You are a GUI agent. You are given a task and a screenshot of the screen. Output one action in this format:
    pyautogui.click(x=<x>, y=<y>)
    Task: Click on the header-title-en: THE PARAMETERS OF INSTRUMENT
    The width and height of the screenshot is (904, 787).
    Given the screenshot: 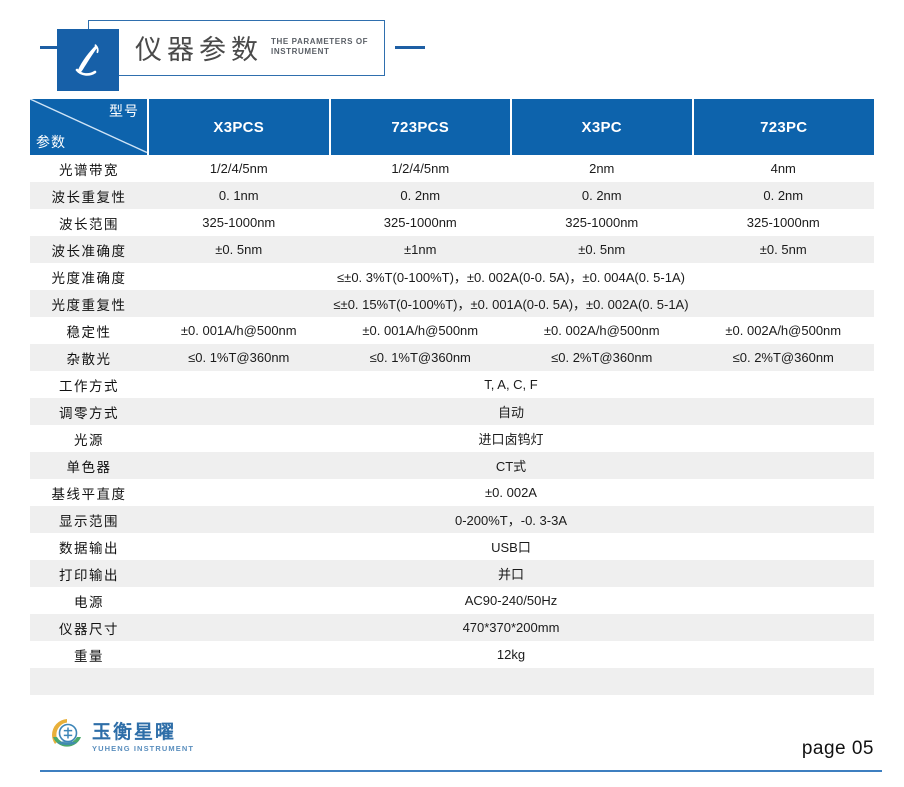 What is the action you would take?
    pyautogui.click(x=319, y=47)
    